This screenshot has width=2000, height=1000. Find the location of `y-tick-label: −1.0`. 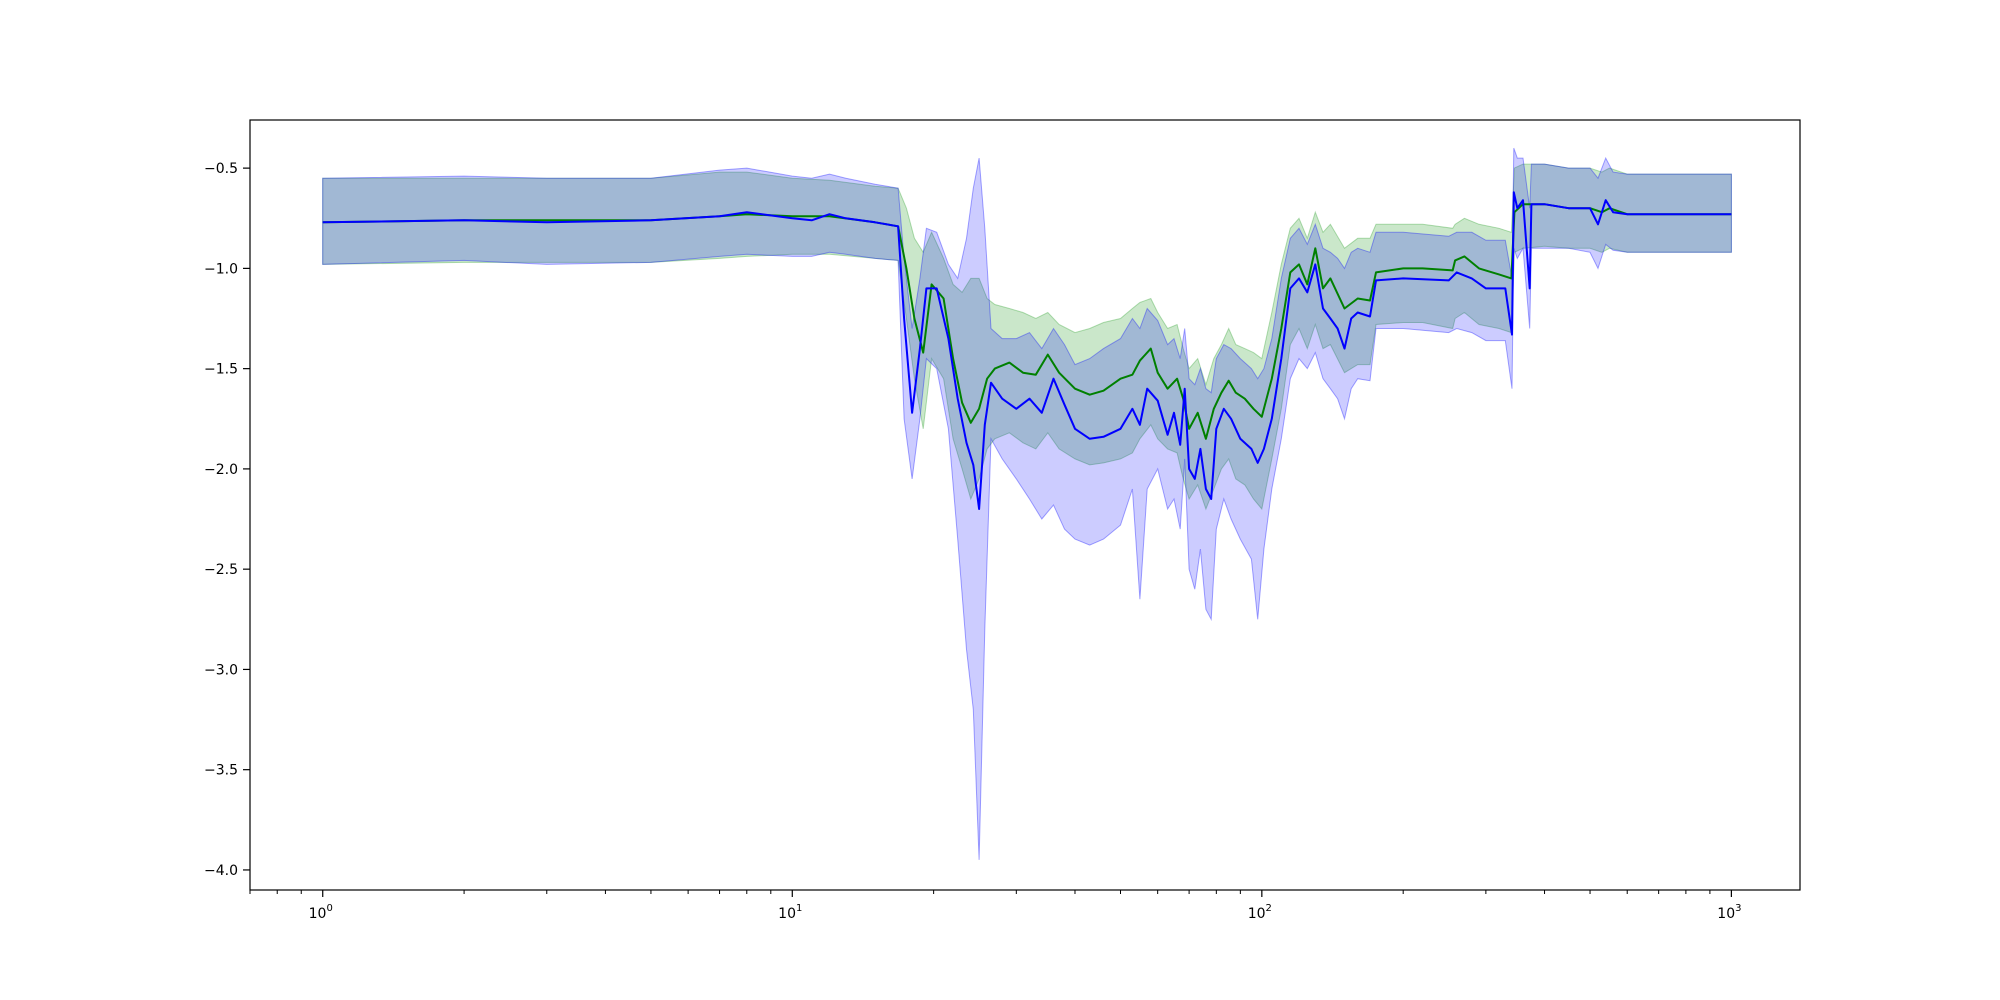

y-tick-label: −1.0 is located at coordinates (221, 269).